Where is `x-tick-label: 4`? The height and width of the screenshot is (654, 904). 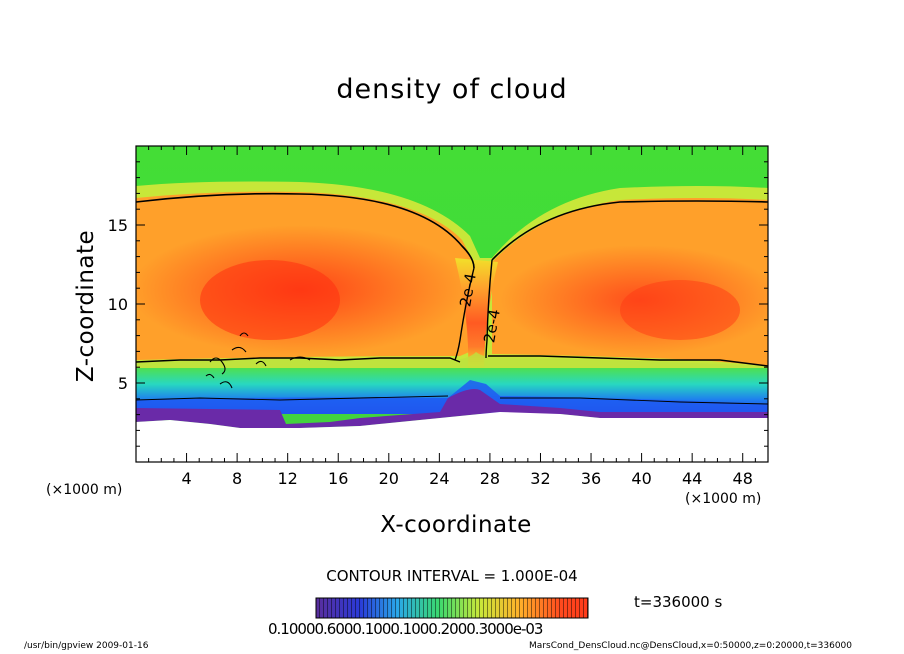
x-tick-label: 4 is located at coordinates (186, 478).